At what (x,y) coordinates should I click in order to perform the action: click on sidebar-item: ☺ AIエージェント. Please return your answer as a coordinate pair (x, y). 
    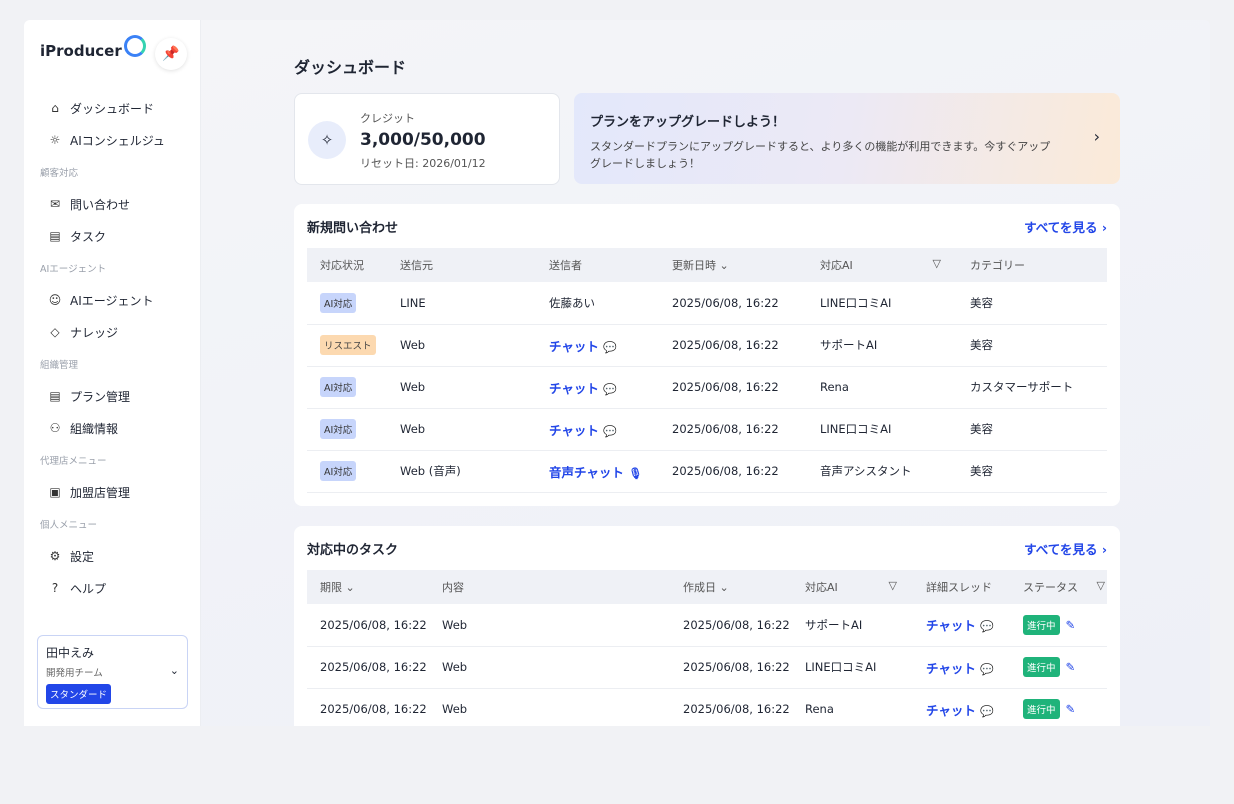
    Looking at the image, I should click on (112, 300).